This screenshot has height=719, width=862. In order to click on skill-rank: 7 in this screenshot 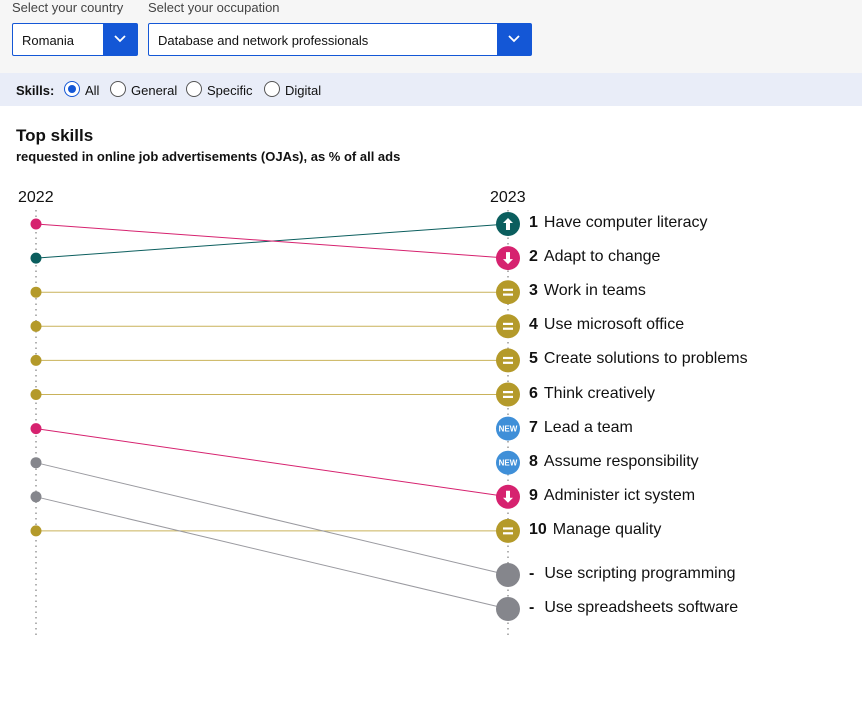, I will do `click(533, 427)`.